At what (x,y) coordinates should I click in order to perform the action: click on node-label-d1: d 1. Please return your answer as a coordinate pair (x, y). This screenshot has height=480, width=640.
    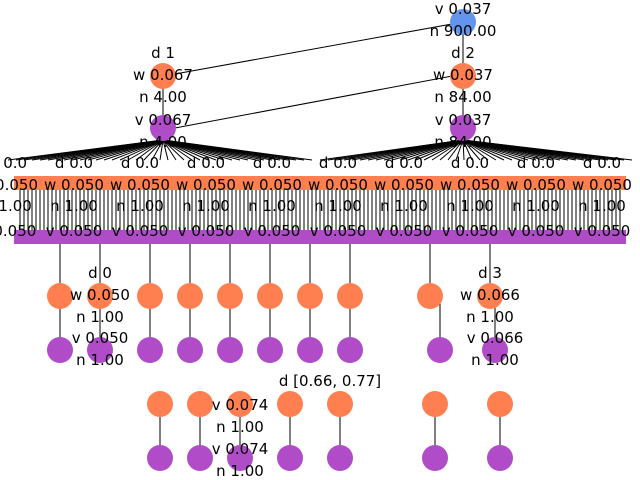
    Looking at the image, I should click on (163, 53).